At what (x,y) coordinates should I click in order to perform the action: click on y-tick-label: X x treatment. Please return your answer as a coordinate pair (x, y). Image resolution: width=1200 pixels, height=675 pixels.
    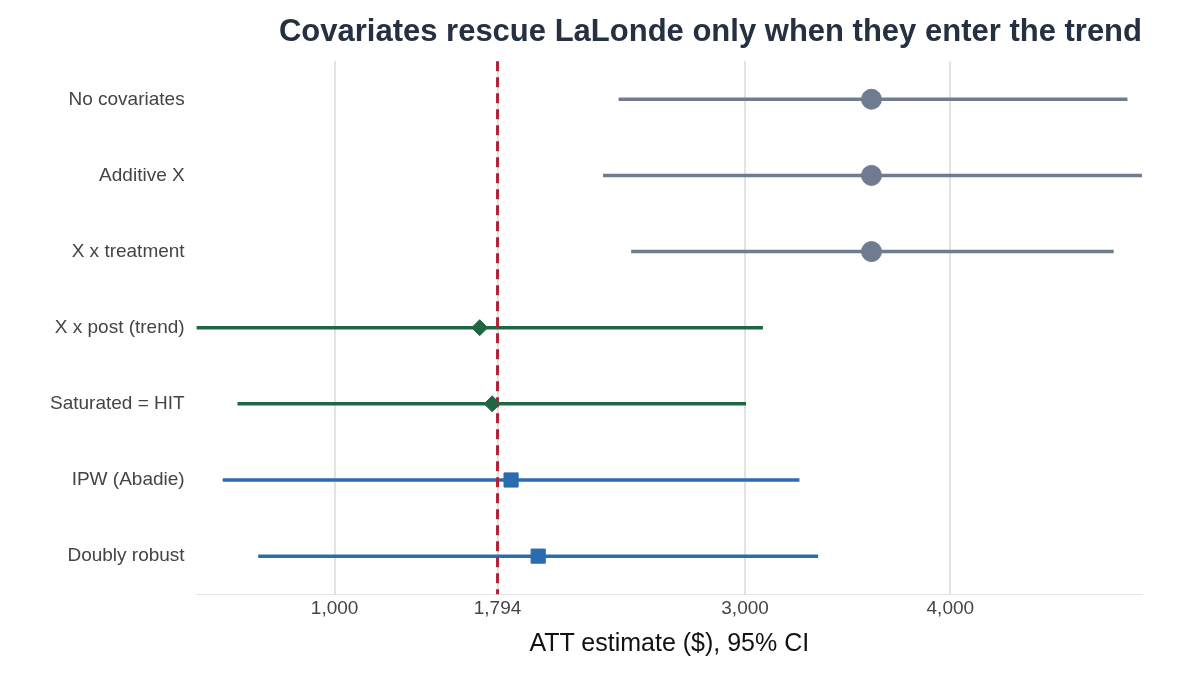
    Looking at the image, I should click on (128, 250).